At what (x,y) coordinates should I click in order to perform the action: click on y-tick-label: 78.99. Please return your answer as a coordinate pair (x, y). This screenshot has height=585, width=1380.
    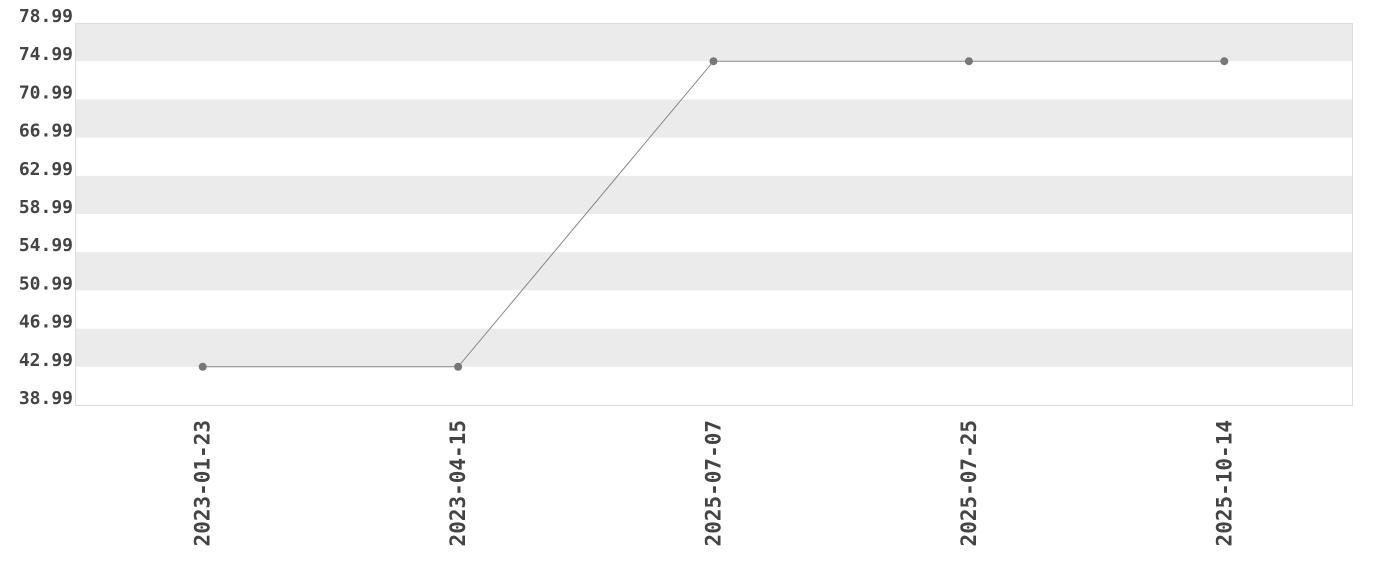
    Looking at the image, I should click on (46, 16).